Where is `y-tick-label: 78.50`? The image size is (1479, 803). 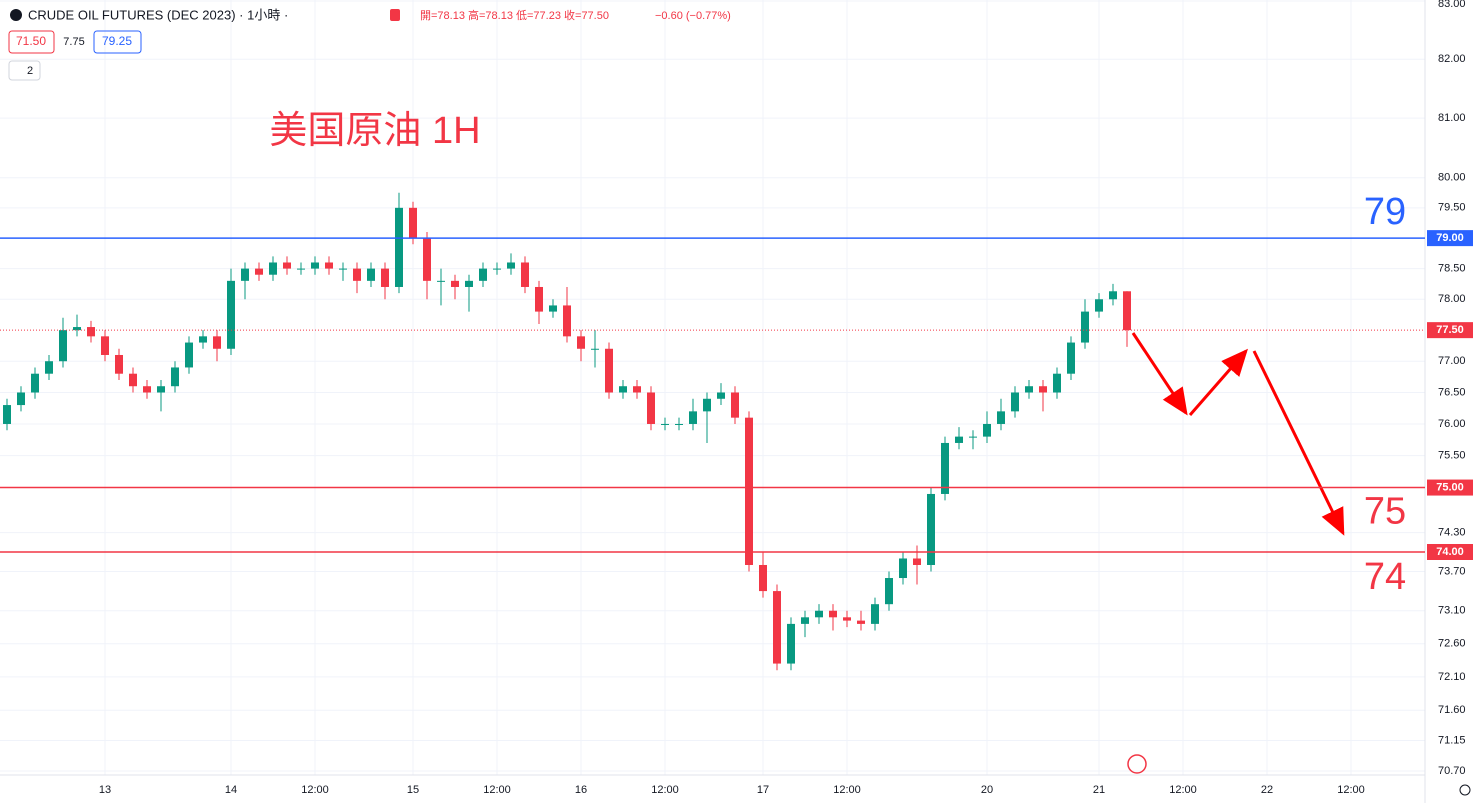 y-tick-label: 78.50 is located at coordinates (1452, 269).